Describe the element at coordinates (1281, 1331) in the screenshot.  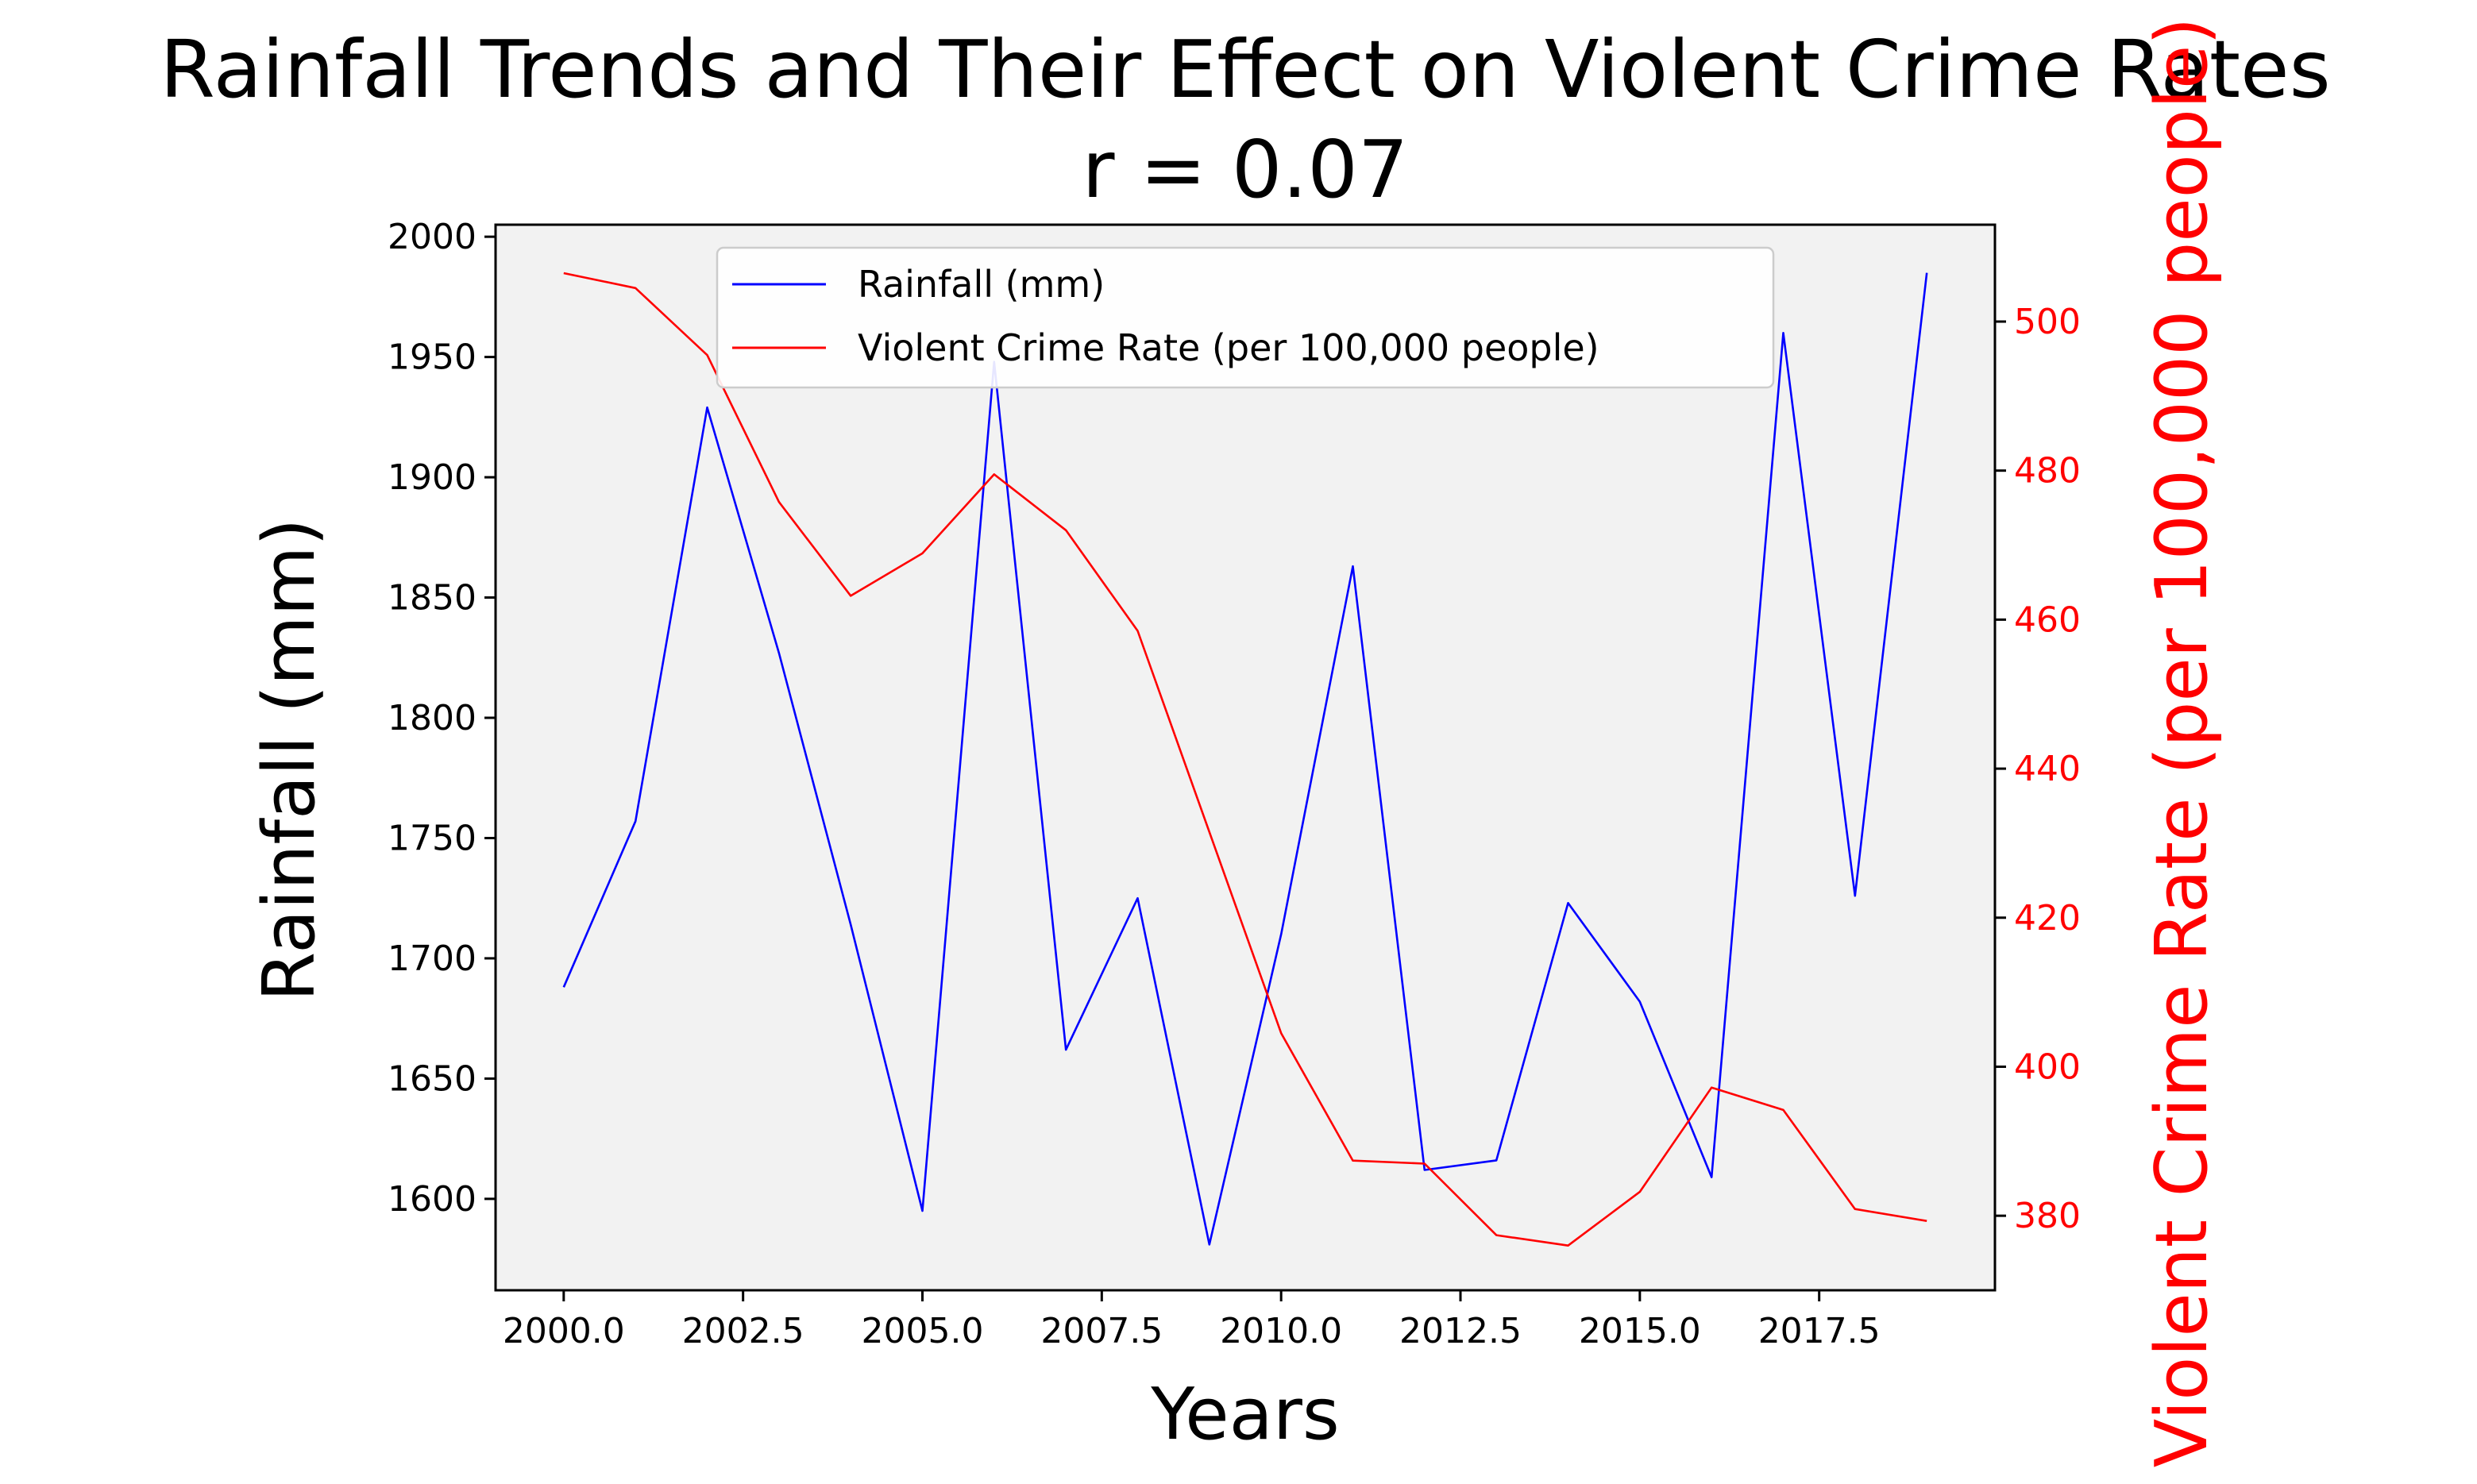
I see `x-tick-label: 2010.0` at that location.